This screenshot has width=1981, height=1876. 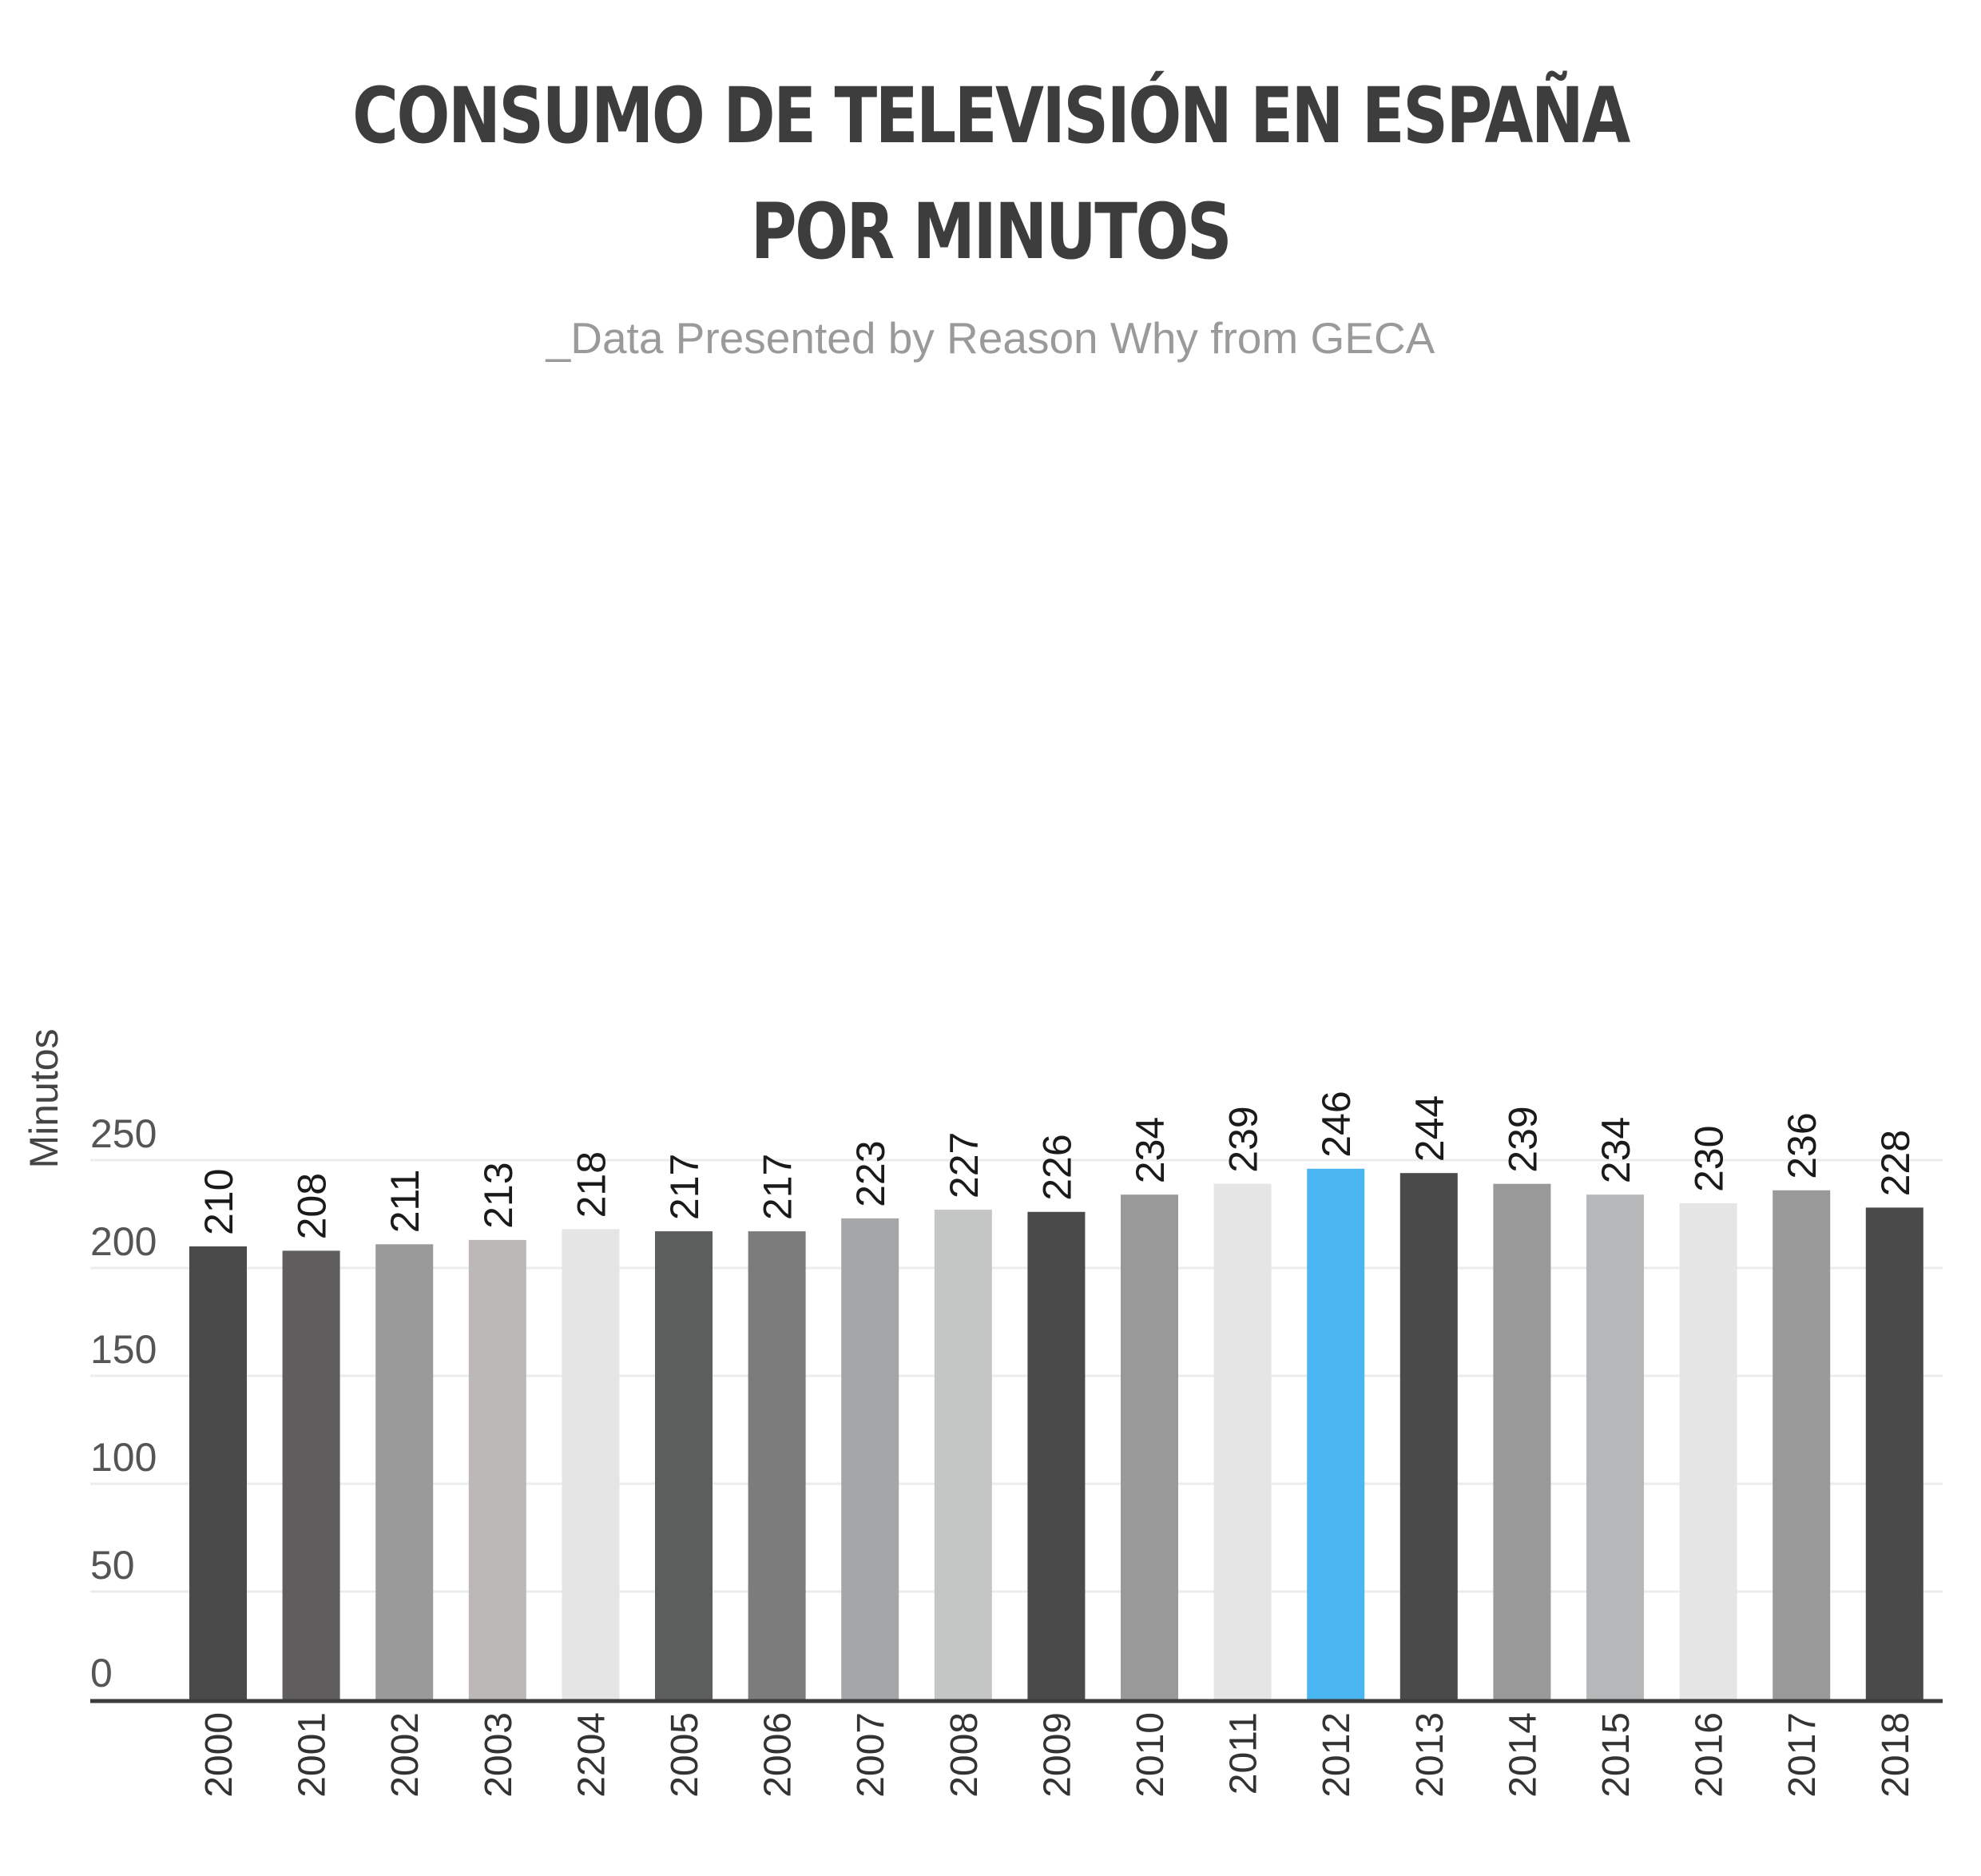 I want to click on chart-title-line-1: CONSUMO DE TELEVISIÓN EN ESPAÑA, so click(x=991, y=116).